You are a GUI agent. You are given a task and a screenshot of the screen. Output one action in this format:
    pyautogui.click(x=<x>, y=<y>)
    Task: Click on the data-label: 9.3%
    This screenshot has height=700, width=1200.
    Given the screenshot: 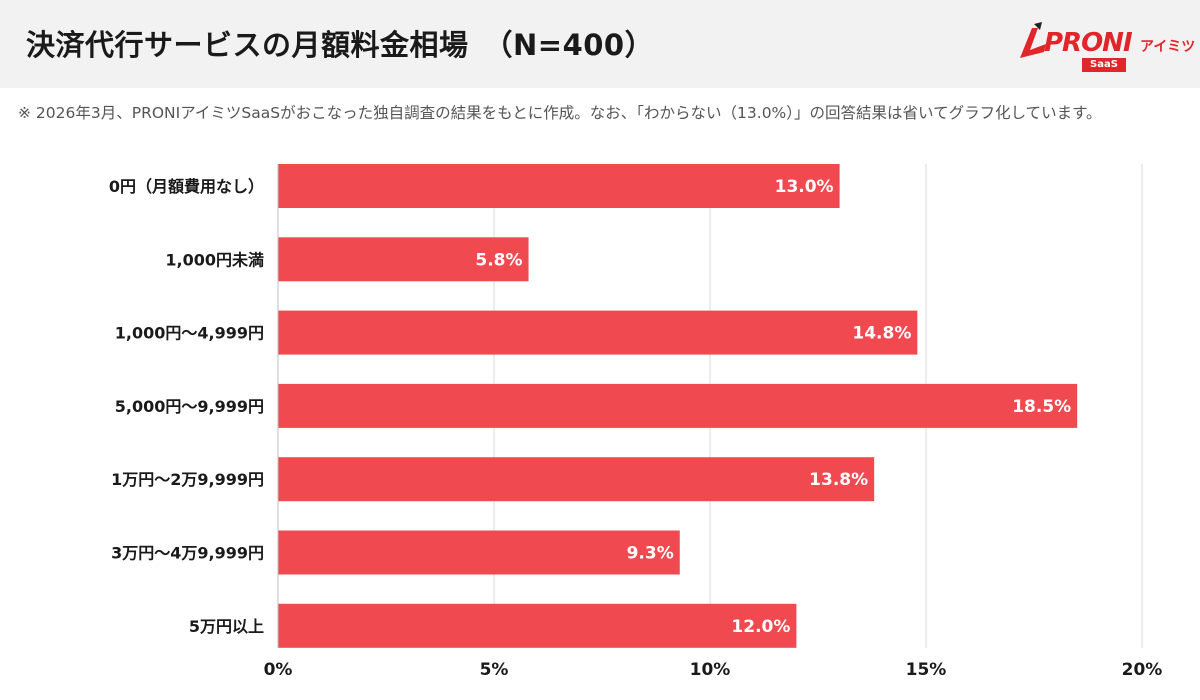 What is the action you would take?
    pyautogui.click(x=650, y=554)
    